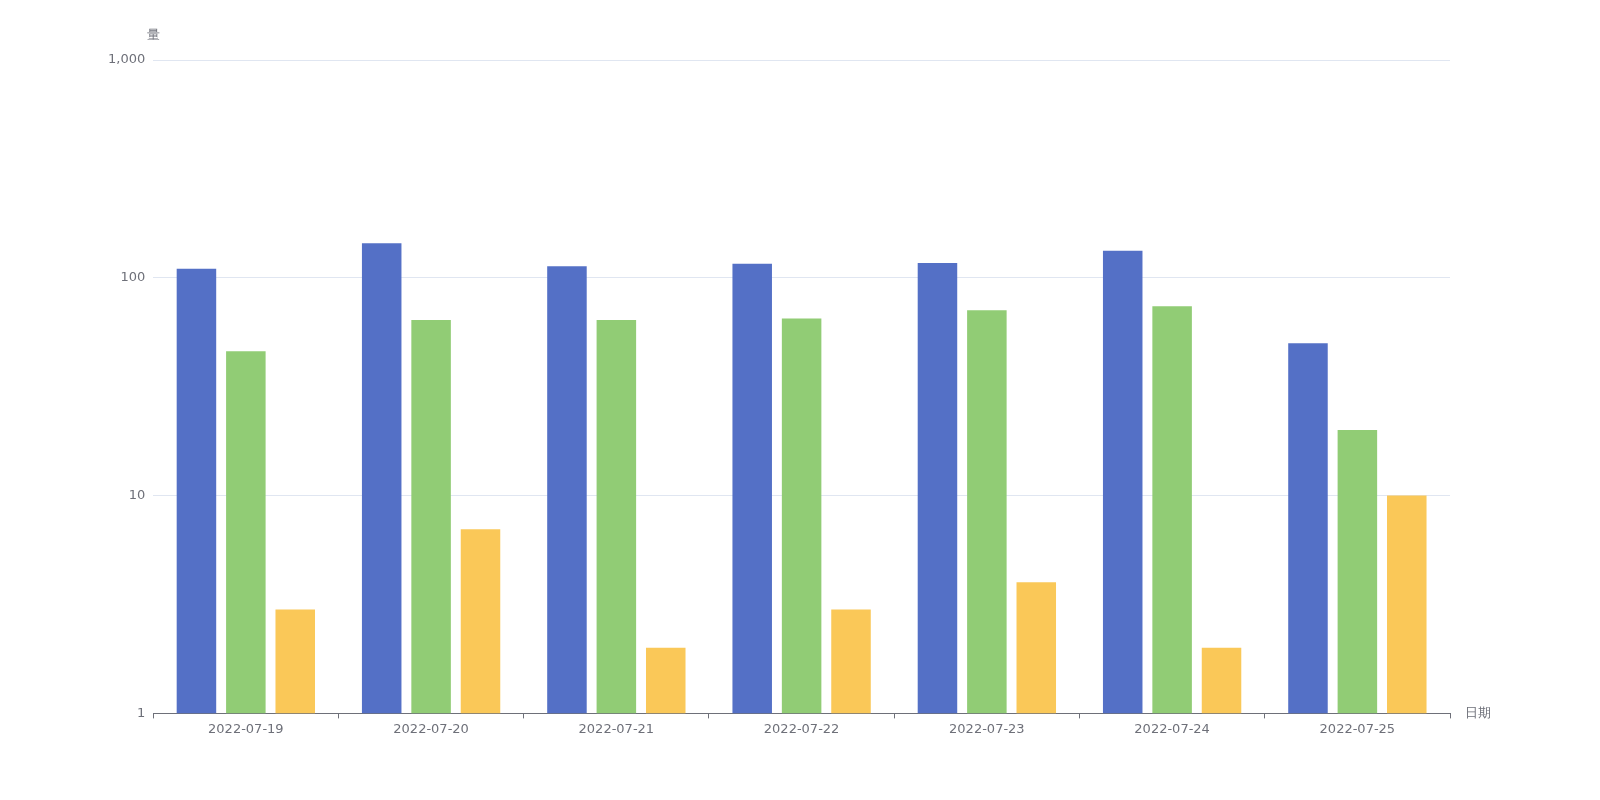 This screenshot has width=1600, height=800. I want to click on y-tick-label: 10, so click(137, 494).